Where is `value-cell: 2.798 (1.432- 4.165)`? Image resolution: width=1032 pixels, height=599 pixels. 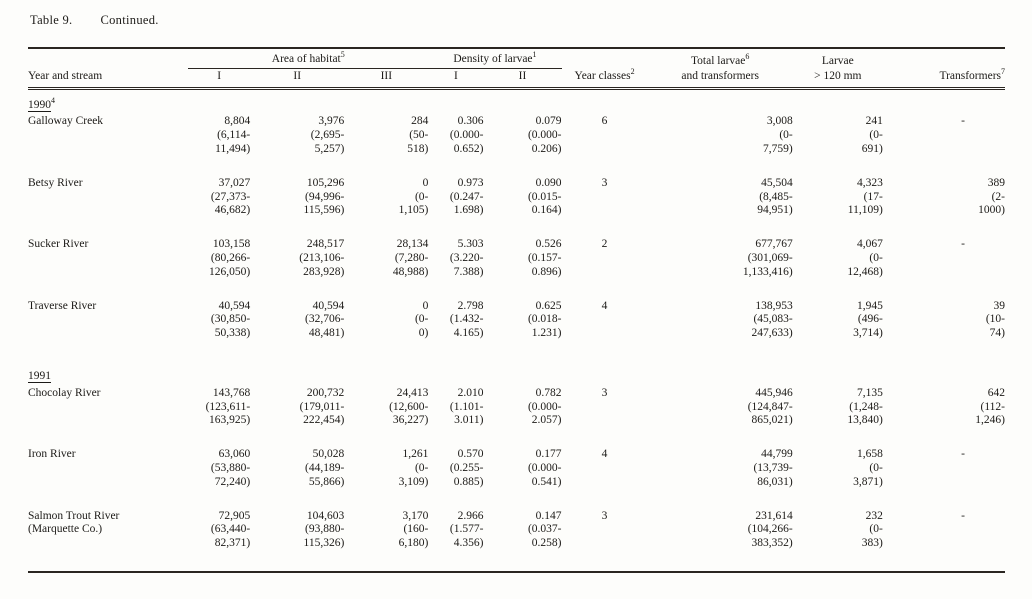
value-cell: 2.798 (1.432- 4.165) is located at coordinates (466, 319).